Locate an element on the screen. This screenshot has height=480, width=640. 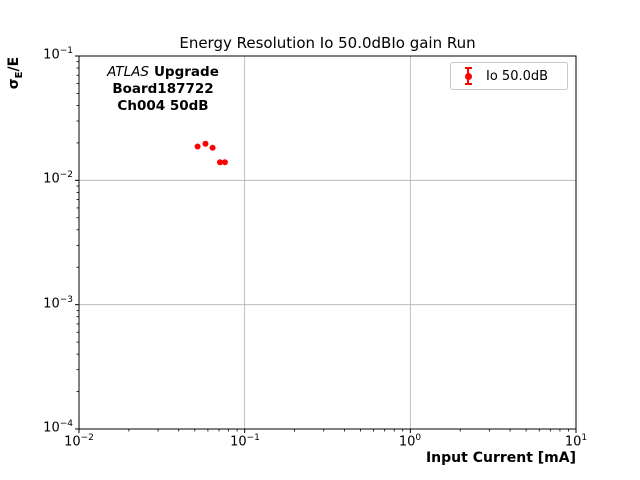
x-tick-label: 10⁻² is located at coordinates (79, 441).